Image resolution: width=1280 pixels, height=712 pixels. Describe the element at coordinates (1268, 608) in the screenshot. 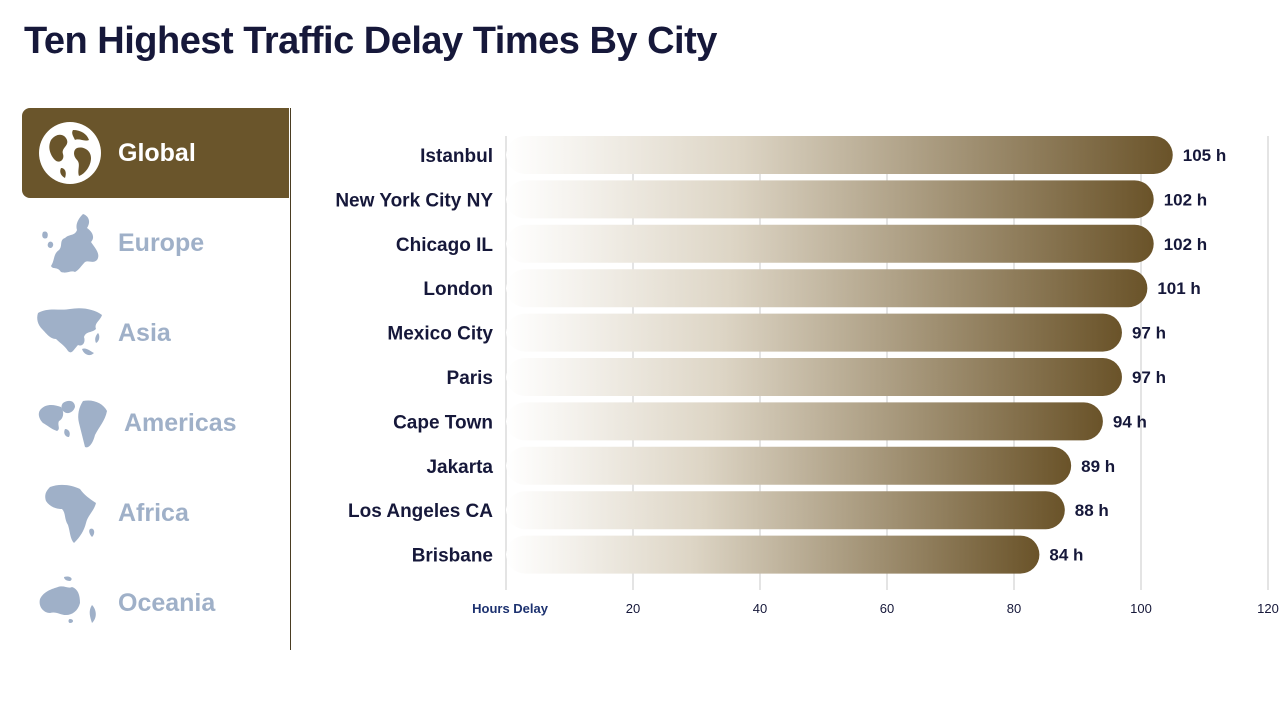

I see `x-tick-label: 120` at that location.